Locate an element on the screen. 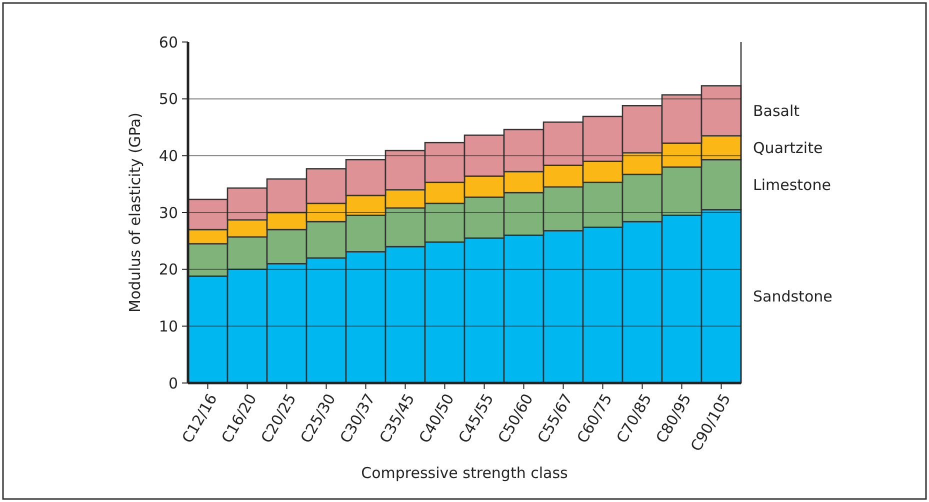  y-tick-label: 0 is located at coordinates (173, 383).